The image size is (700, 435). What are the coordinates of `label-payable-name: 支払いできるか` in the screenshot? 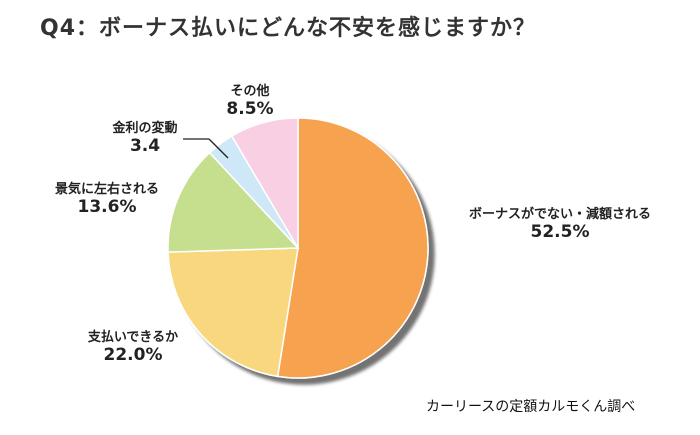 It's located at (133, 337).